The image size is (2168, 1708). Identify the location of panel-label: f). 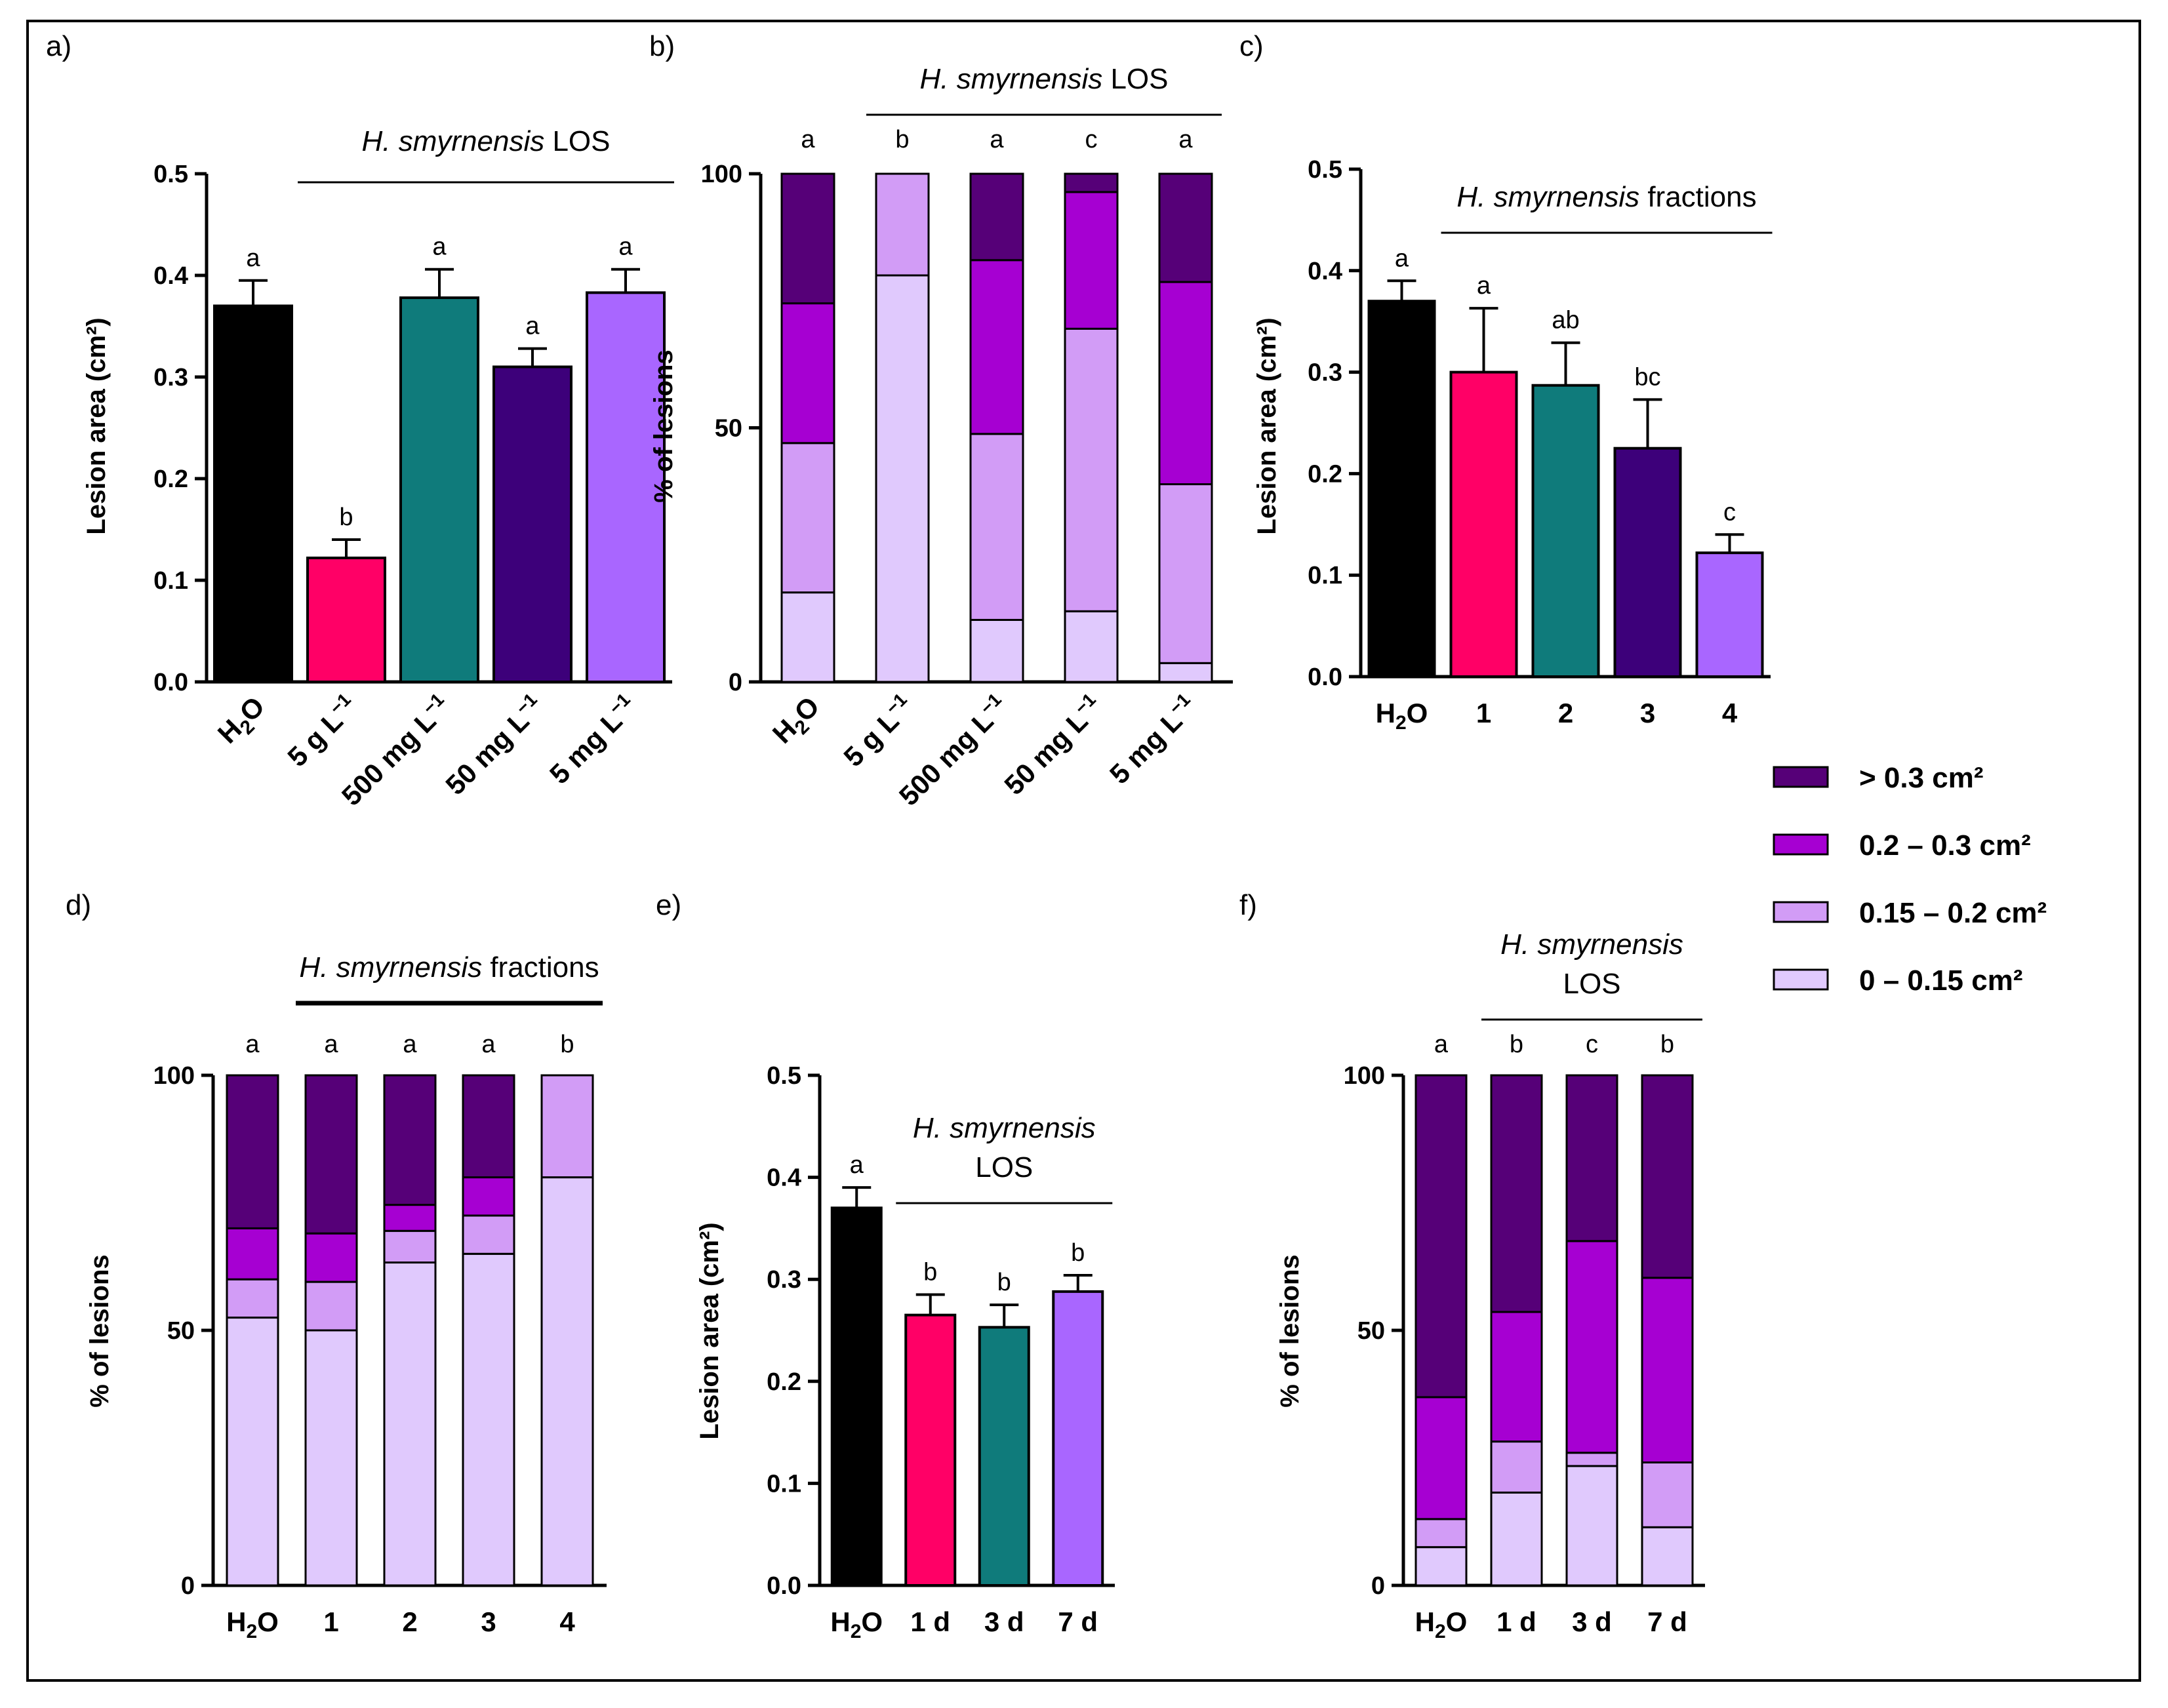
(1248, 905).